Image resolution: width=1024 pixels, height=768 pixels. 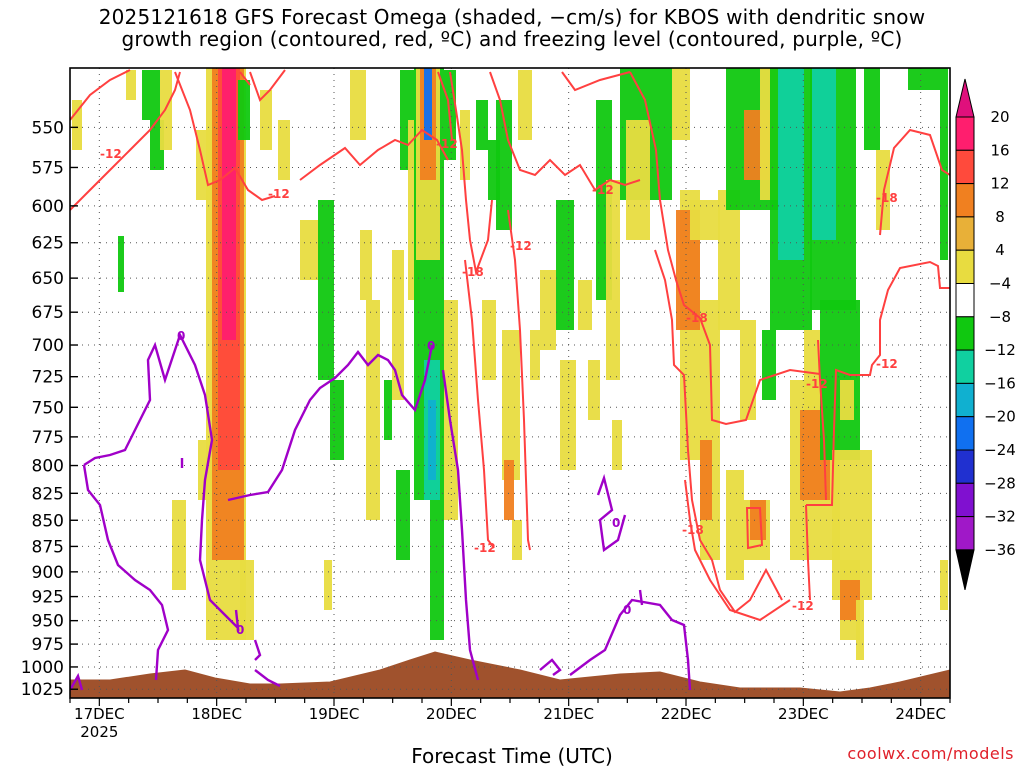 What do you see at coordinates (48, 573) in the screenshot?
I see `y-axis-tick-label: 900` at bounding box center [48, 573].